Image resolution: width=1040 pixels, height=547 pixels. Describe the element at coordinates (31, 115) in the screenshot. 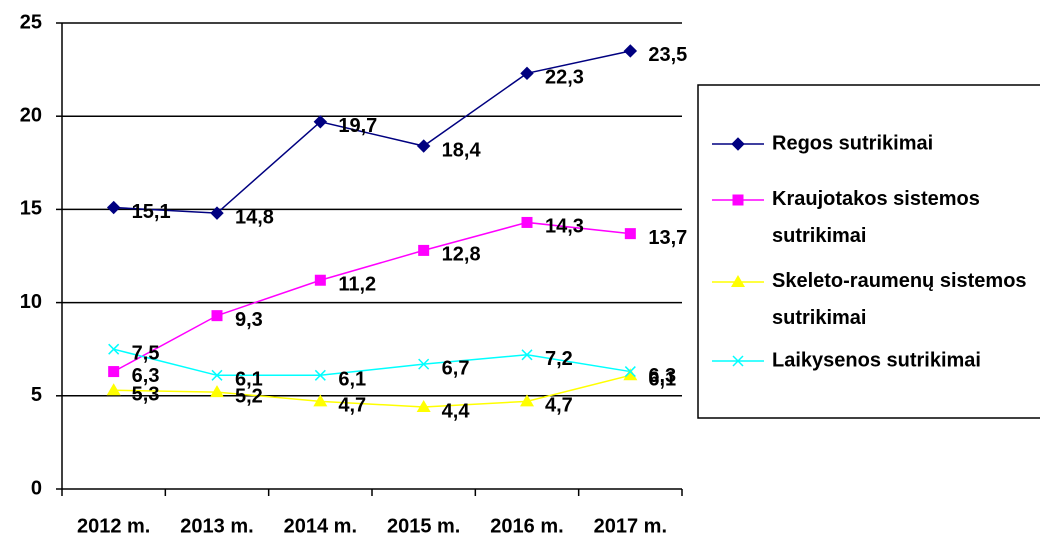

I see `y-tick-label: 20` at that location.